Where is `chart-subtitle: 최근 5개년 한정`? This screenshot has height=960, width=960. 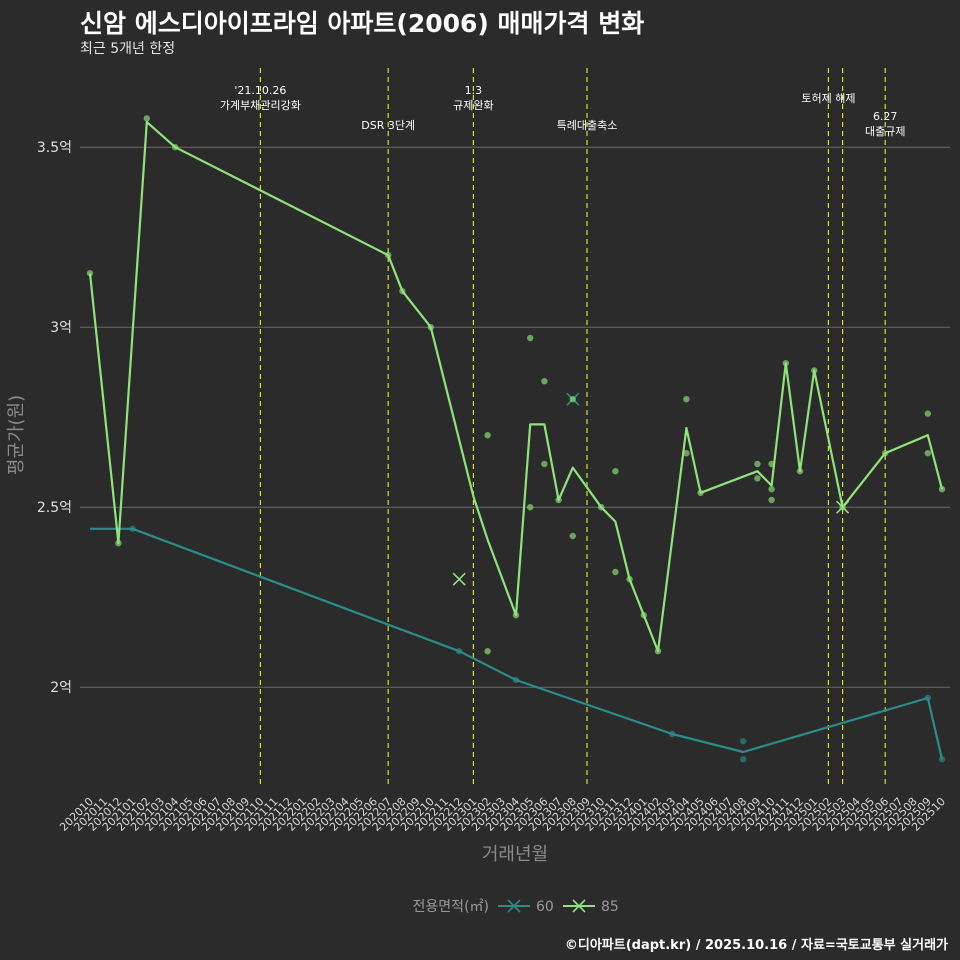
chart-subtitle: 최근 5개년 한정 is located at coordinates (128, 49).